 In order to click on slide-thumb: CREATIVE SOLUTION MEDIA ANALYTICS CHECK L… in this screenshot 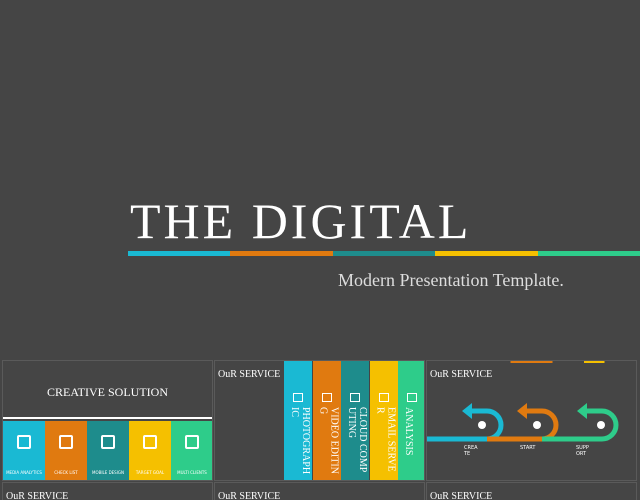, I will do `click(107, 420)`.